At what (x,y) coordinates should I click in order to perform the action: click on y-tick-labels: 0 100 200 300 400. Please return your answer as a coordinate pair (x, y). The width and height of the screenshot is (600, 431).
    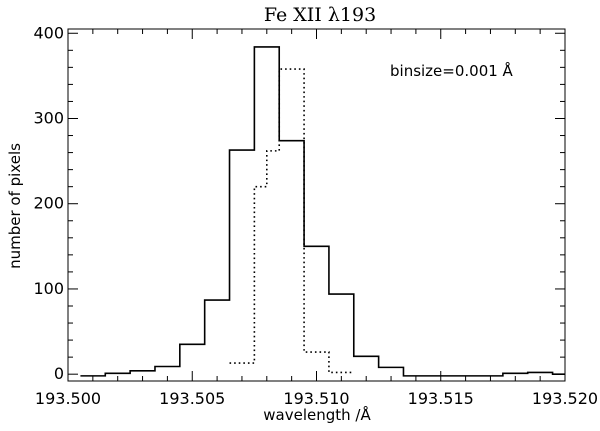
    Looking at the image, I should click on (48, 203).